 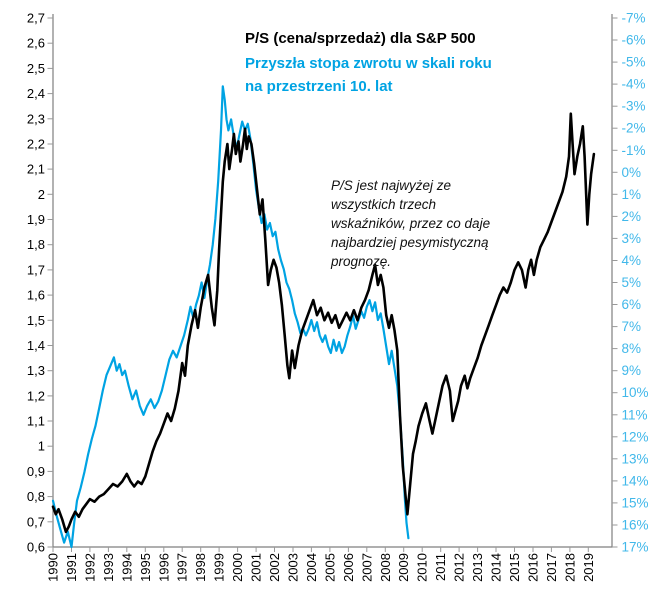 What do you see at coordinates (36, 244) in the screenshot?
I see `y-left-label: 1,8` at bounding box center [36, 244].